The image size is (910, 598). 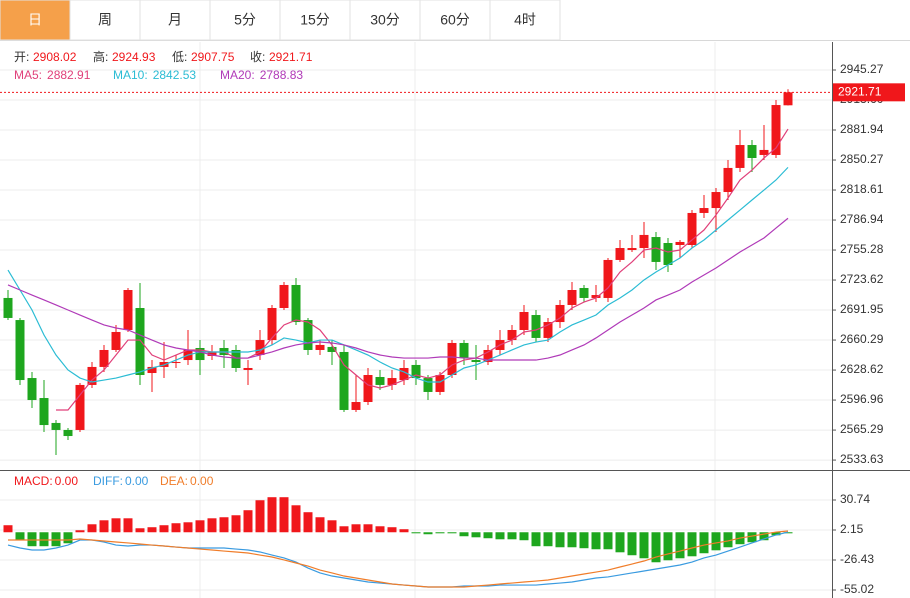 What do you see at coordinates (257, 57) in the screenshot?
I see `info-label: 收:` at bounding box center [257, 57].